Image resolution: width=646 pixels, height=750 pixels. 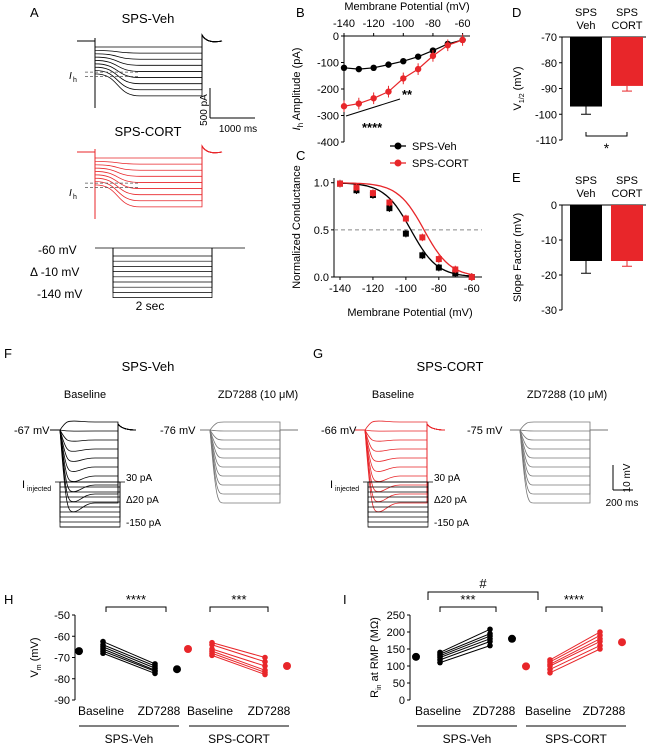 I want to click on f-injection-protocol, so click(x=90, y=504).